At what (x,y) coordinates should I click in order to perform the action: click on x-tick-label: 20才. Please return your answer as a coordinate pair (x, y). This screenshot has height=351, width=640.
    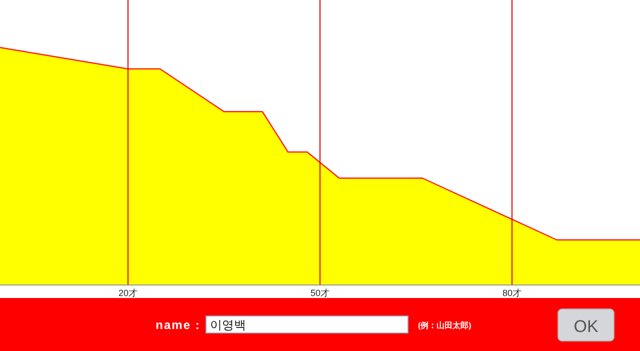
    Looking at the image, I should click on (128, 293).